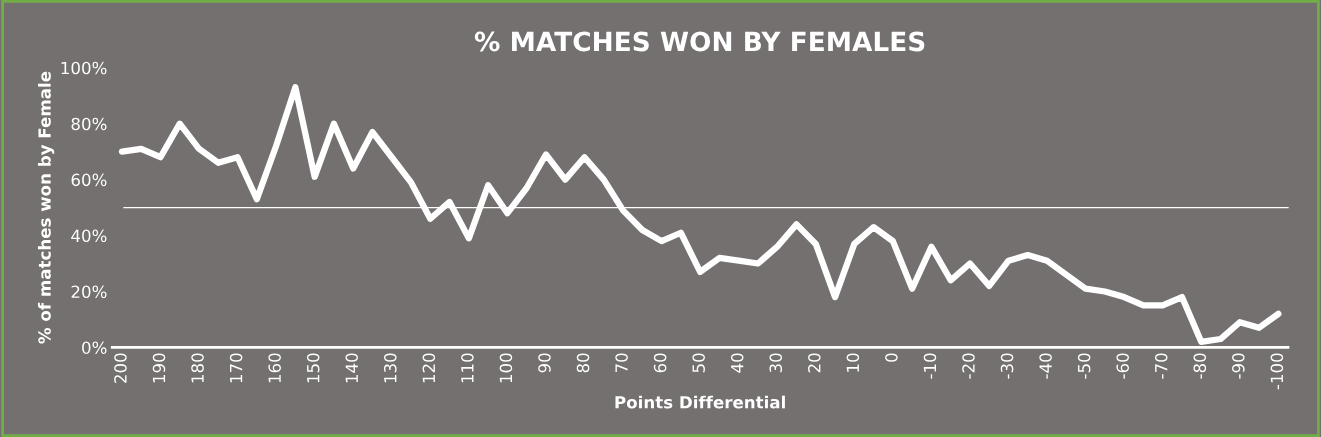  I want to click on x-tick-label: 100, so click(506, 368).